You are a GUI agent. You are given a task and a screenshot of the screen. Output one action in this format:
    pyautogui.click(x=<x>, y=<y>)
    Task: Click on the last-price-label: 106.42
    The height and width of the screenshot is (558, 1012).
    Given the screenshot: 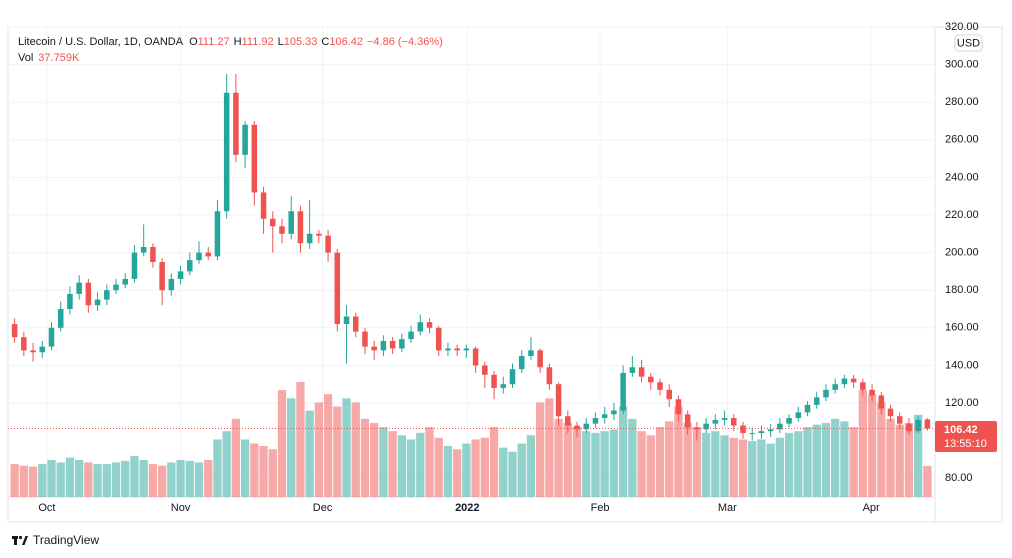 What is the action you would take?
    pyautogui.click(x=961, y=430)
    